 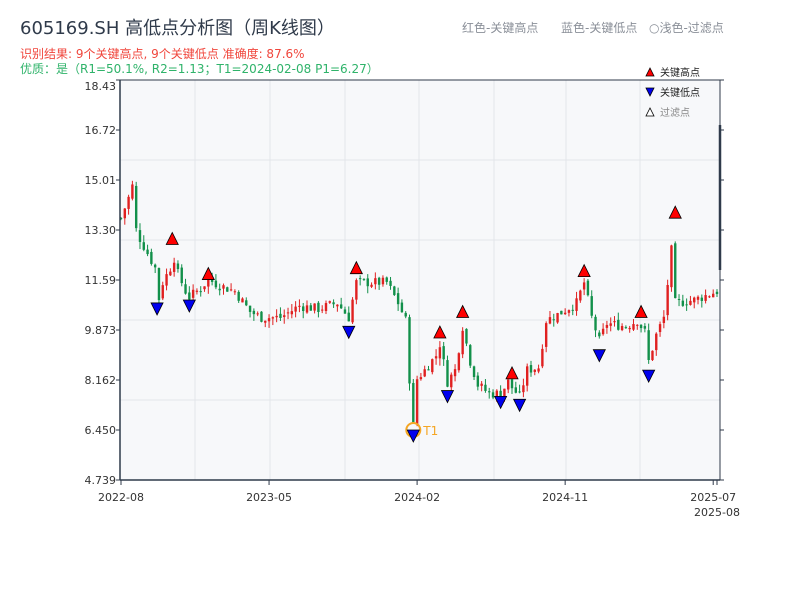 I want to click on t1-label: T1, so click(x=430, y=431).